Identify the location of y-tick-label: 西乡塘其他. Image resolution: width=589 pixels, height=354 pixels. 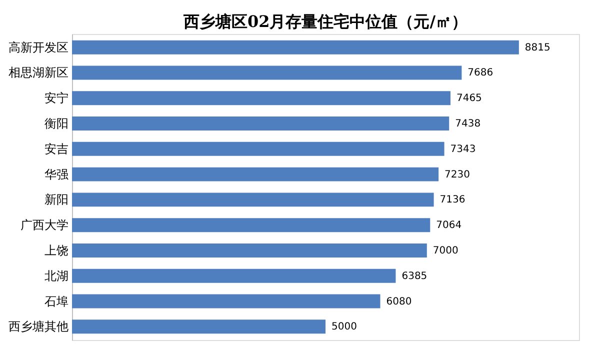
(38, 327).